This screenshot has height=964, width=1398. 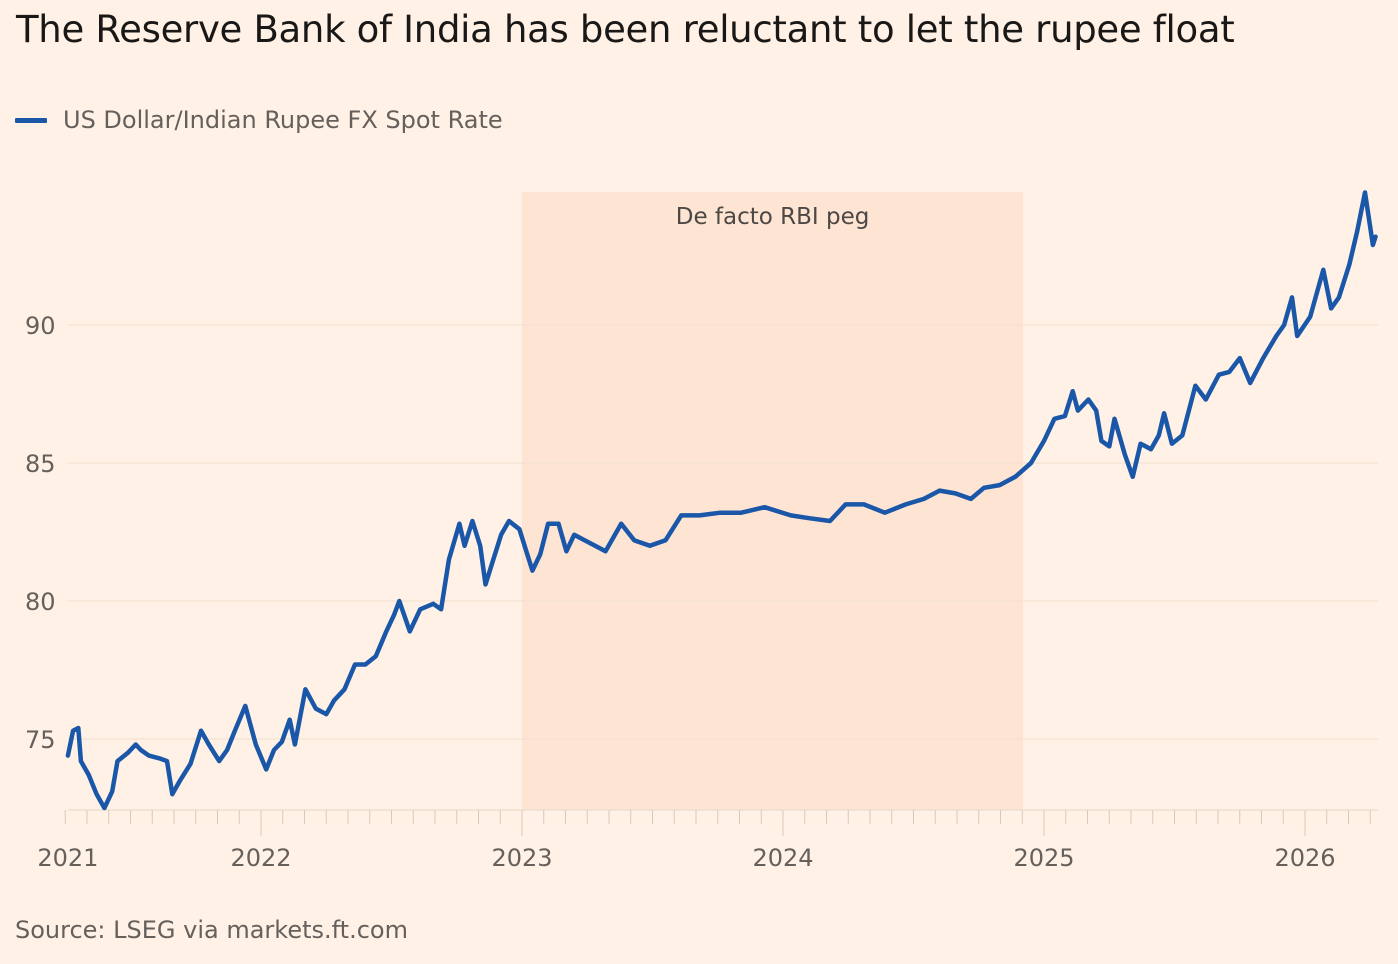 What do you see at coordinates (31, 120) in the screenshot?
I see `legend-swatch-line` at bounding box center [31, 120].